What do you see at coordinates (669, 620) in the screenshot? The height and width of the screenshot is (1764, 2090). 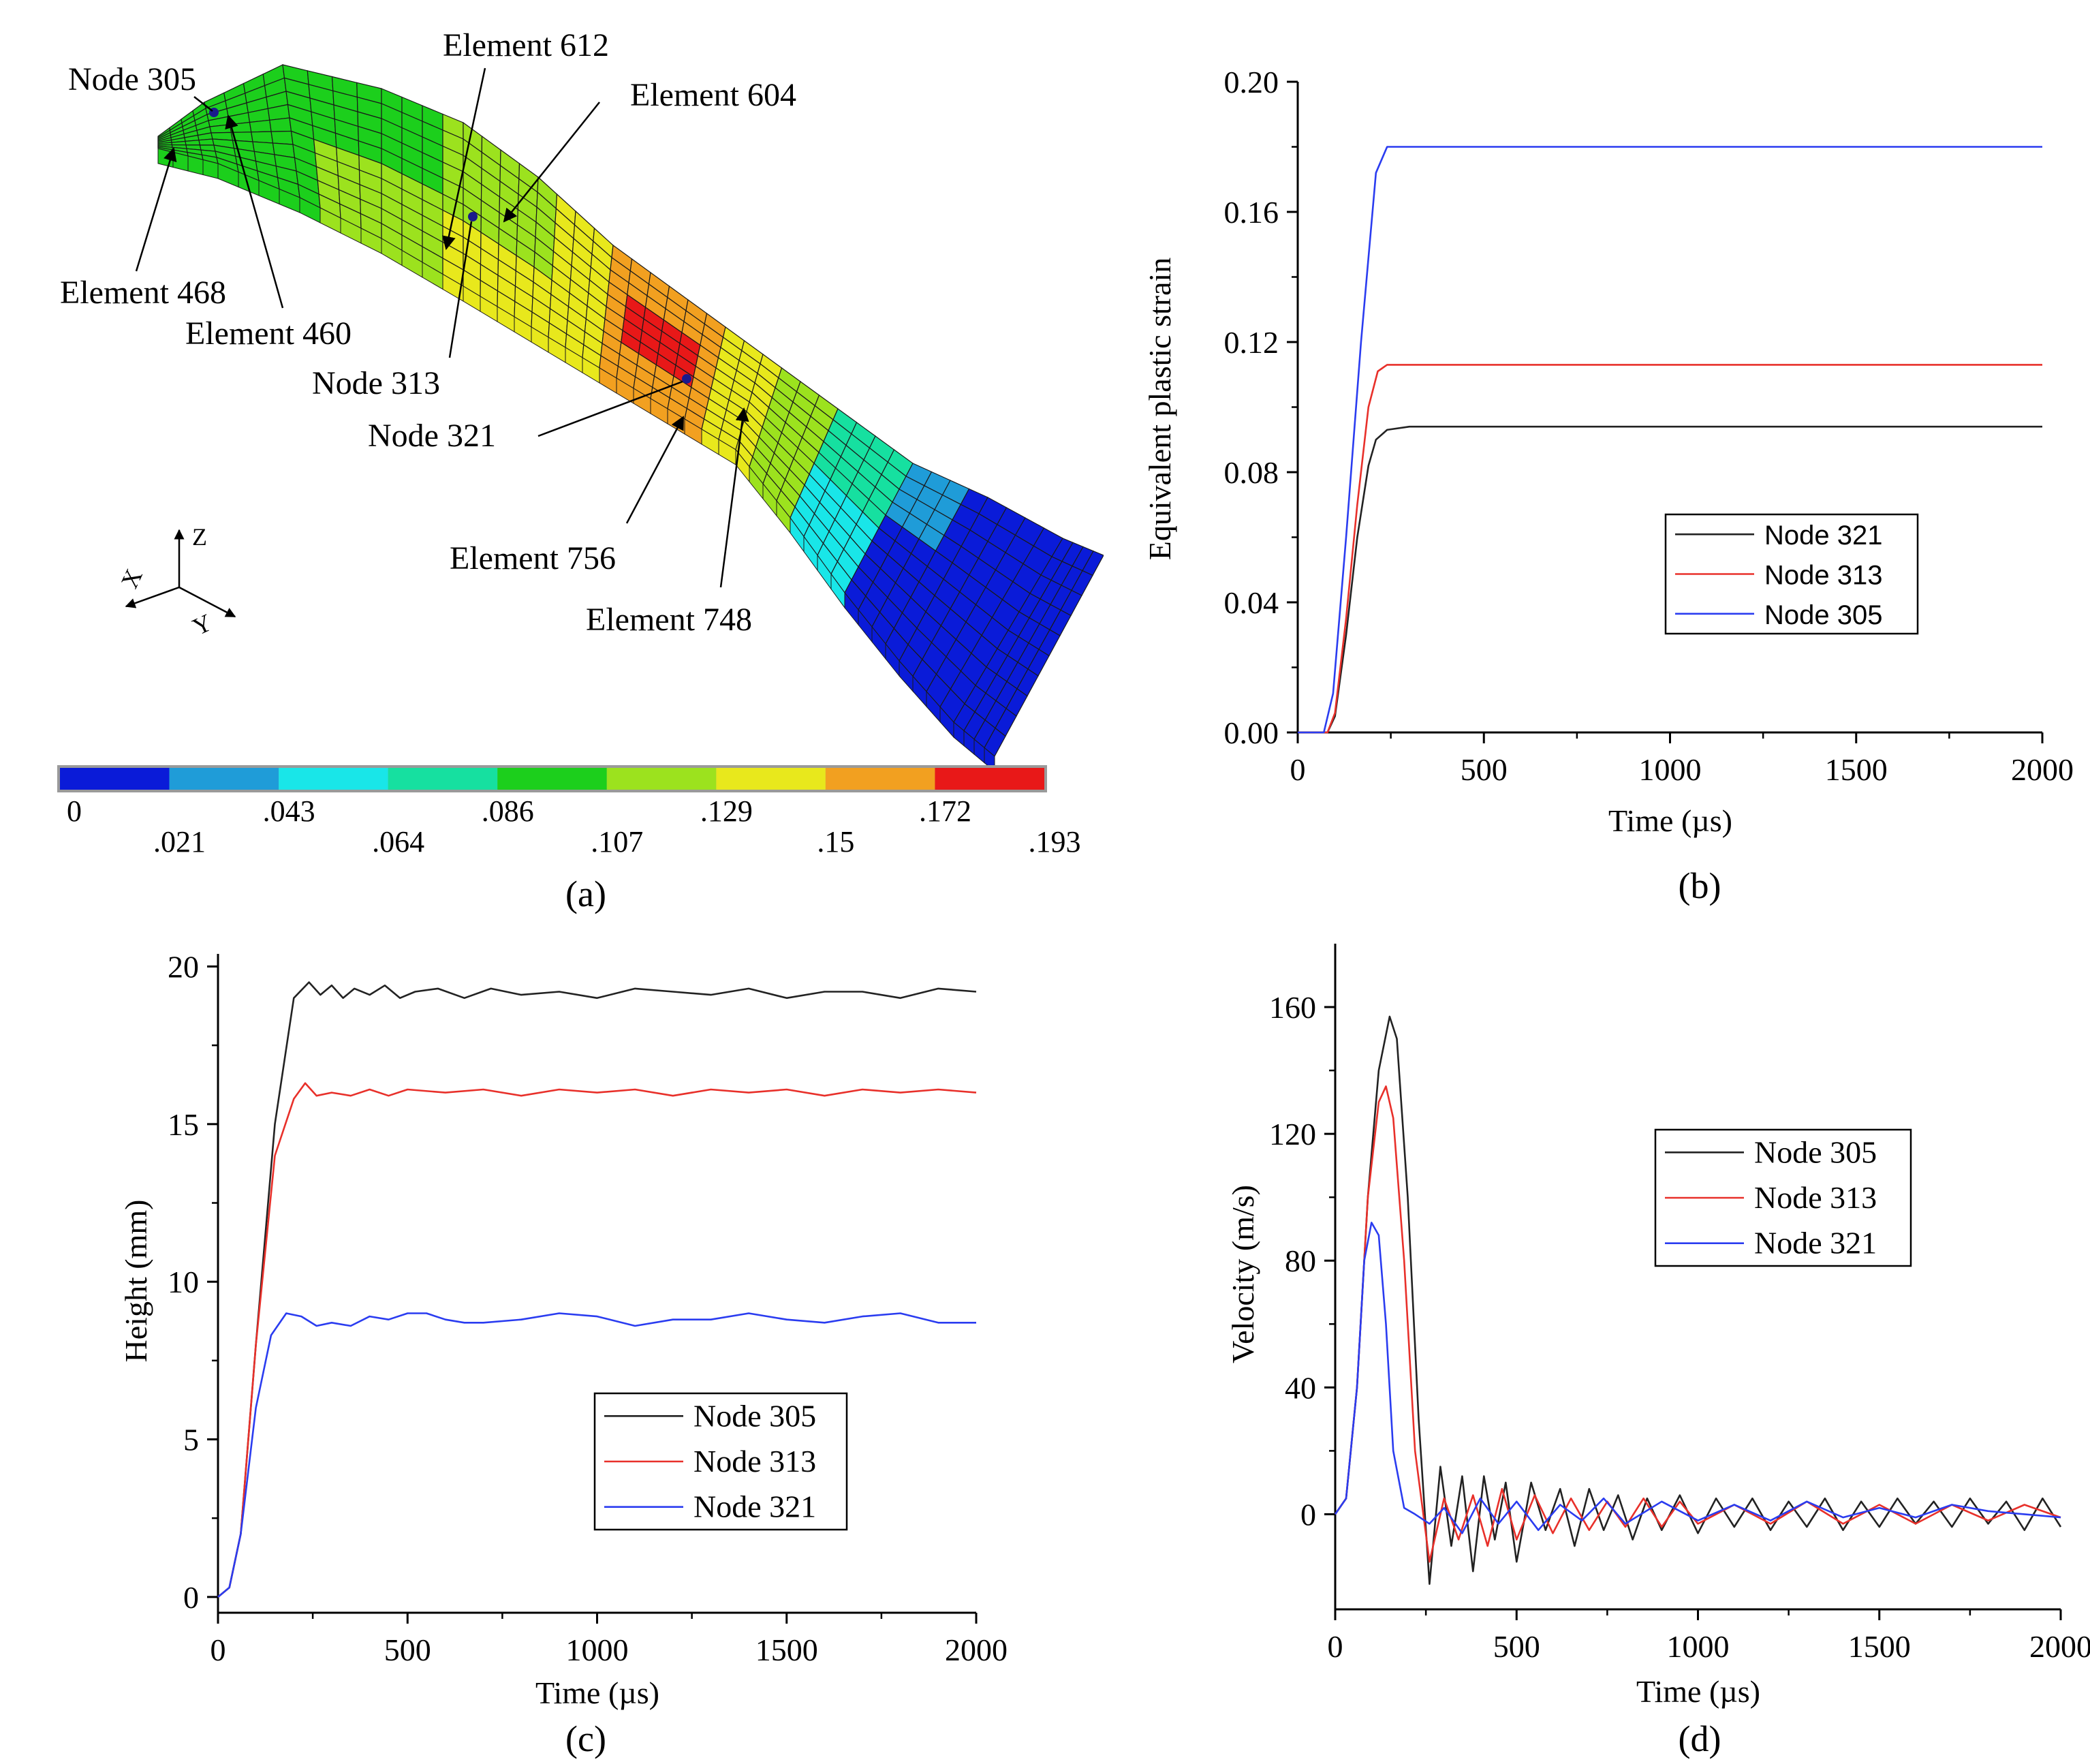 I see `label-element-748: Element 748` at bounding box center [669, 620].